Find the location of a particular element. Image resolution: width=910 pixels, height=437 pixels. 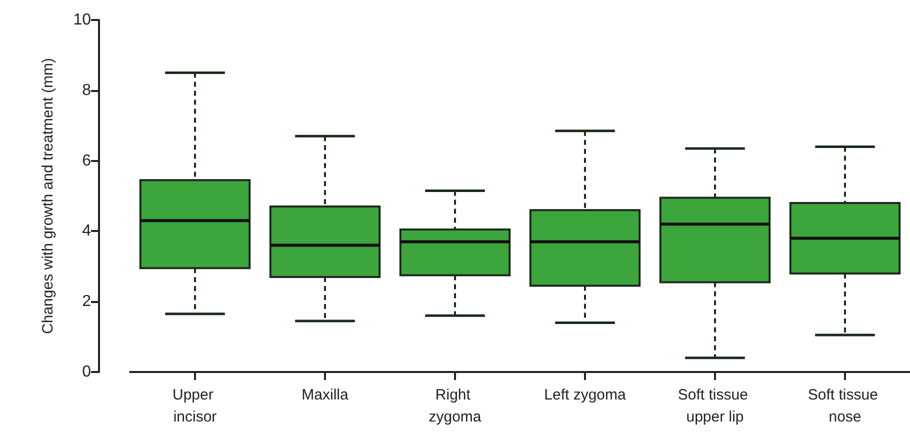

y-axis-title: Changes with growth and treatment (mm) is located at coordinates (48, 196).